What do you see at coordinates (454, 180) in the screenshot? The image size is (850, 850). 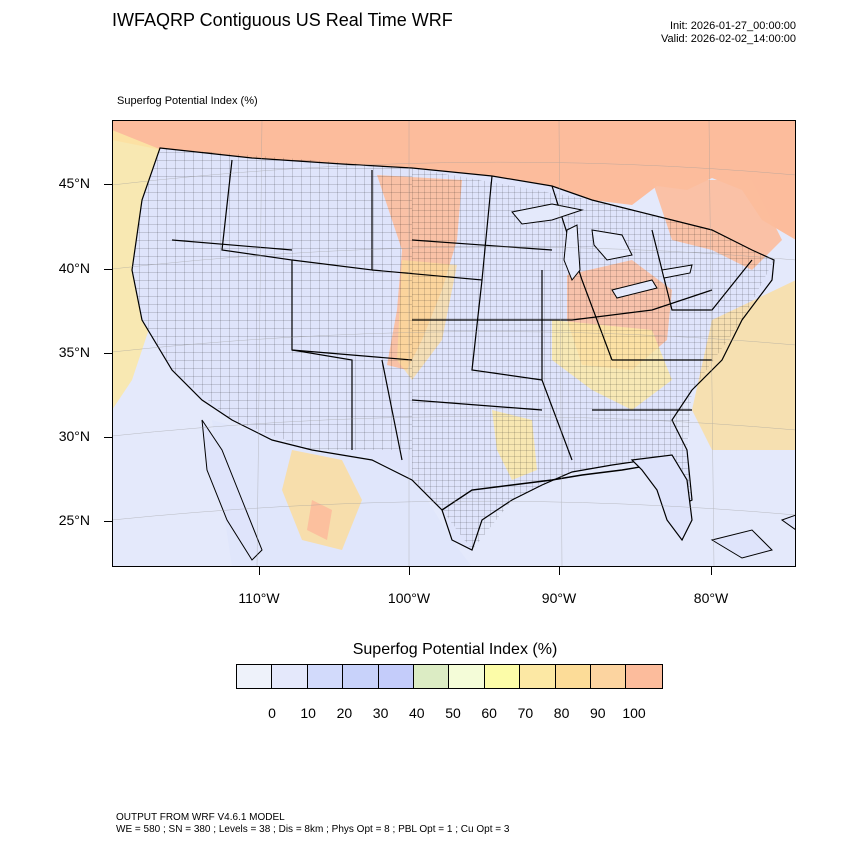 I see `canada` at bounding box center [454, 180].